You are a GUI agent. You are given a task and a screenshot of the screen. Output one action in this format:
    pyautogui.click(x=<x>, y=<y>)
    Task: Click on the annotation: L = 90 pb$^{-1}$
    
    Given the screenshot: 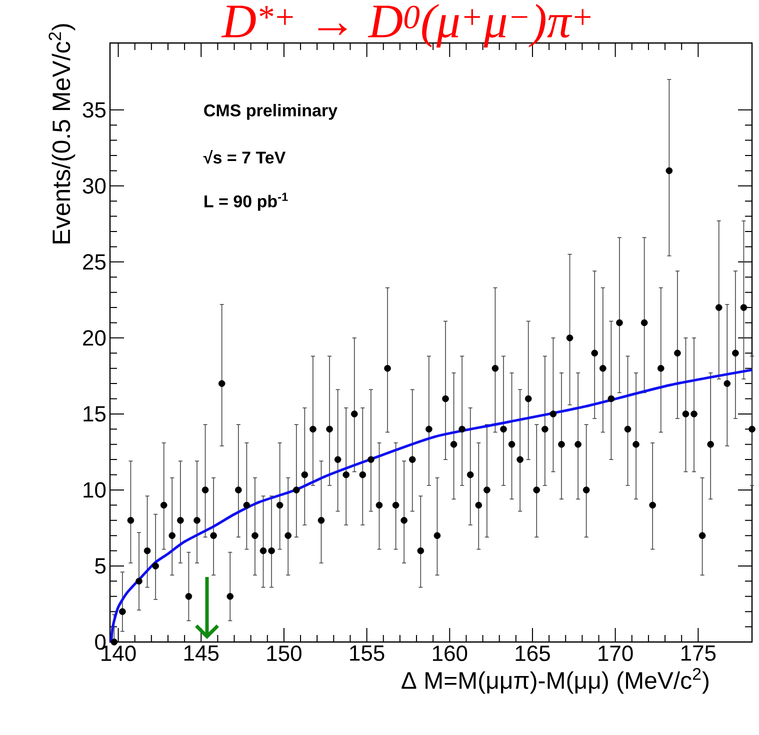 What is the action you would take?
    pyautogui.click(x=246, y=201)
    